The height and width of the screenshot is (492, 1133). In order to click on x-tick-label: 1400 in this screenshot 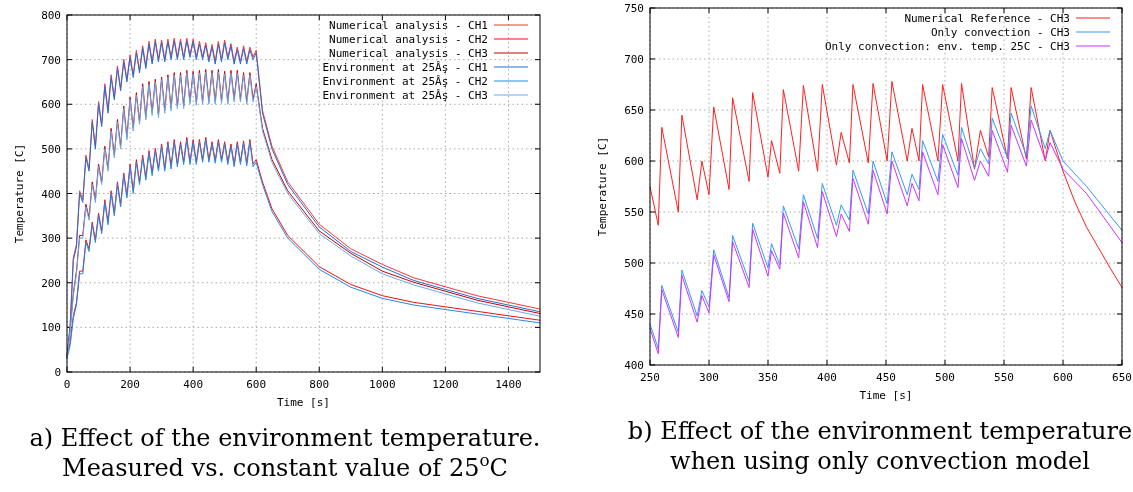, I will do `click(508, 384)`.